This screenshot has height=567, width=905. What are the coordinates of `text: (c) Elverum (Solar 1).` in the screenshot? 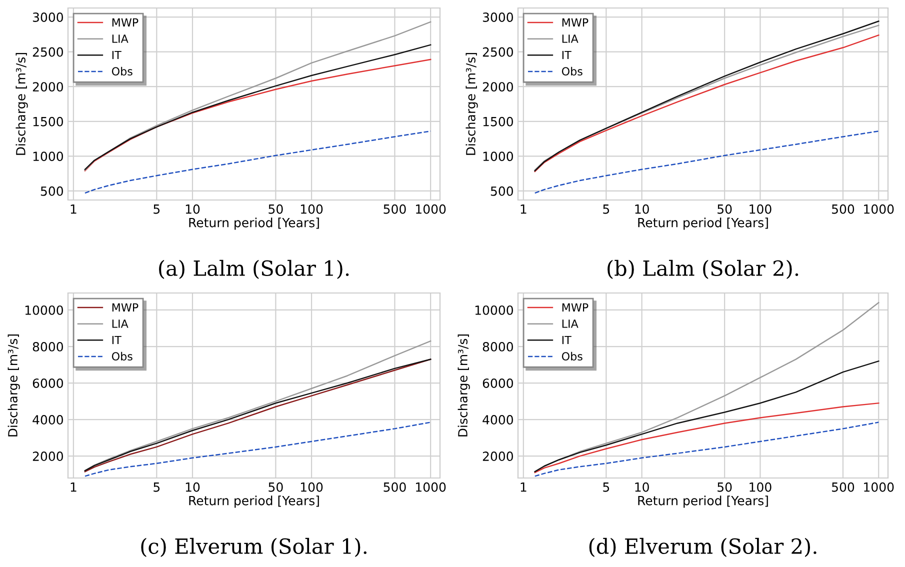 It's located at (253, 547).